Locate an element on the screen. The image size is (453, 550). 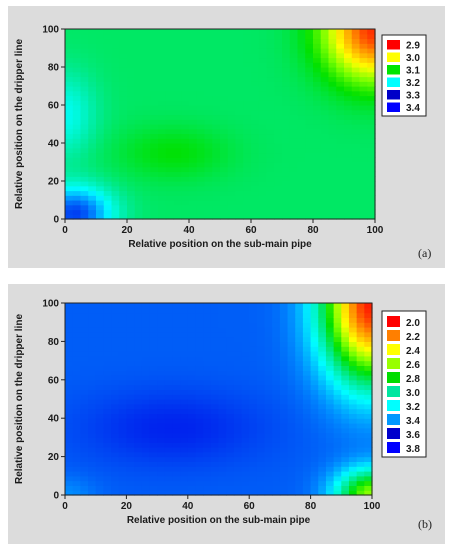
y-tick-label: 20 is located at coordinates (54, 182).